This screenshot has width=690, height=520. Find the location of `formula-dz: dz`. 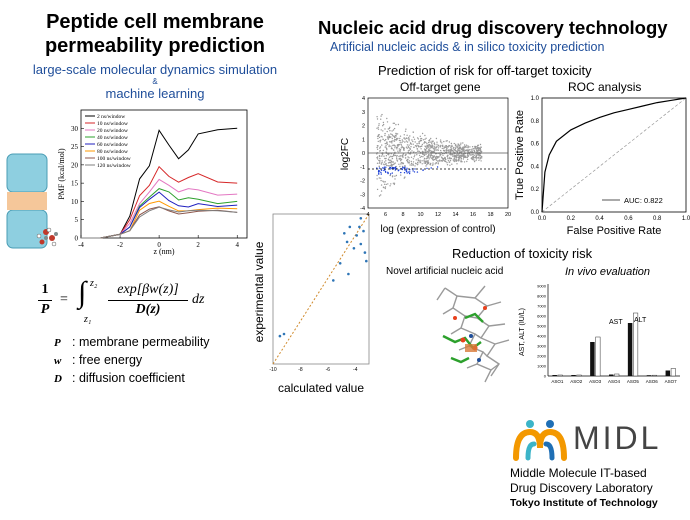

formula-dz: dz is located at coordinates (198, 299).